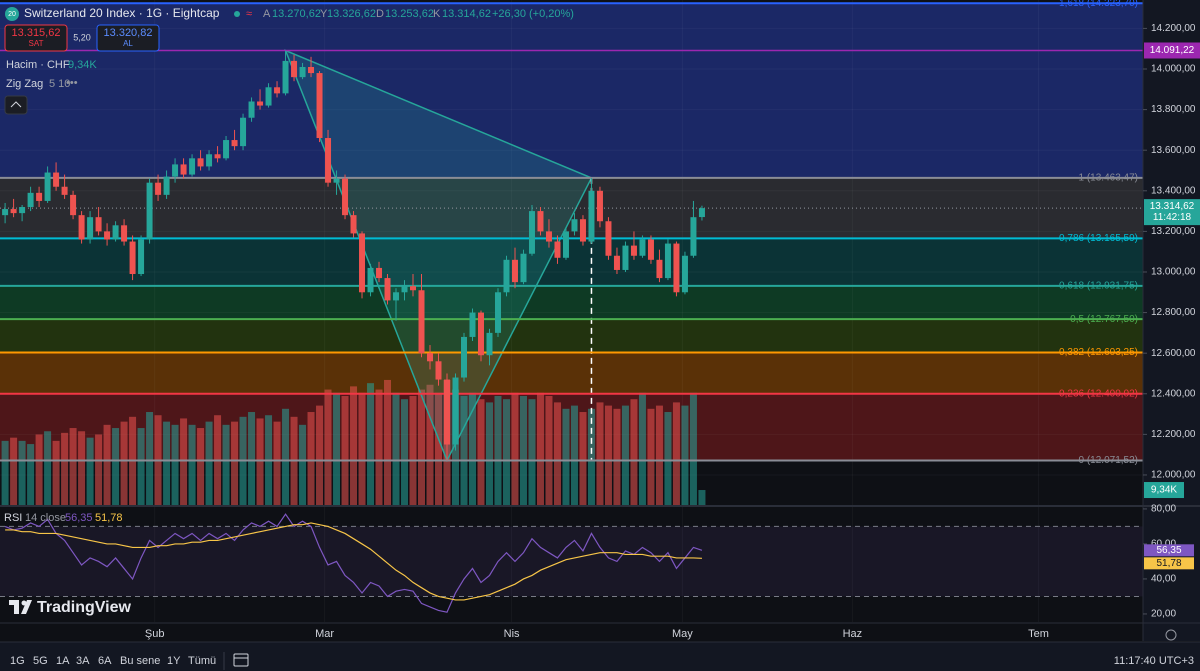 The image size is (1200, 671). What do you see at coordinates (1163, 579) in the screenshot?
I see `y-tick-label: 40,00` at bounding box center [1163, 579].